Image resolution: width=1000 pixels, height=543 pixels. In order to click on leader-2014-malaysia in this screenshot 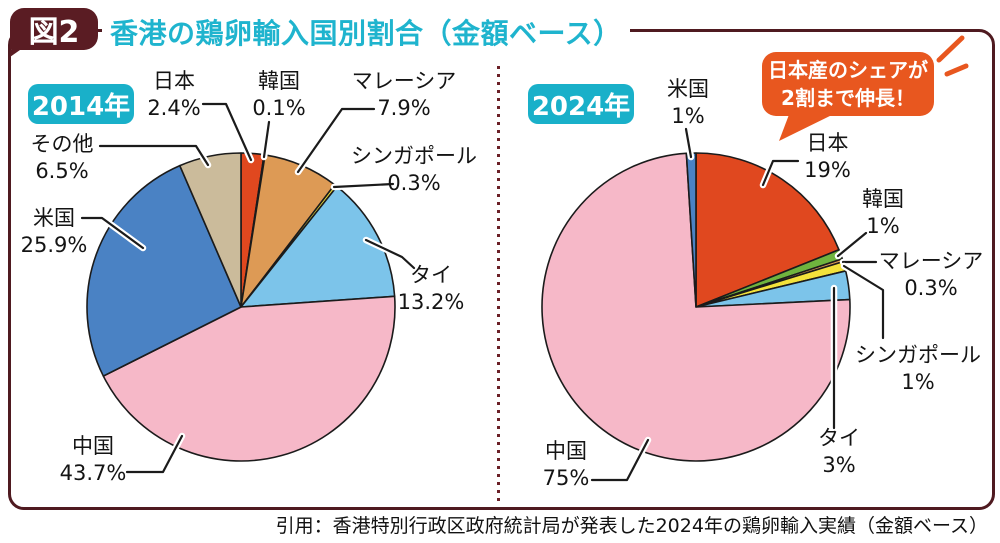, I will do `click(336, 140)`.